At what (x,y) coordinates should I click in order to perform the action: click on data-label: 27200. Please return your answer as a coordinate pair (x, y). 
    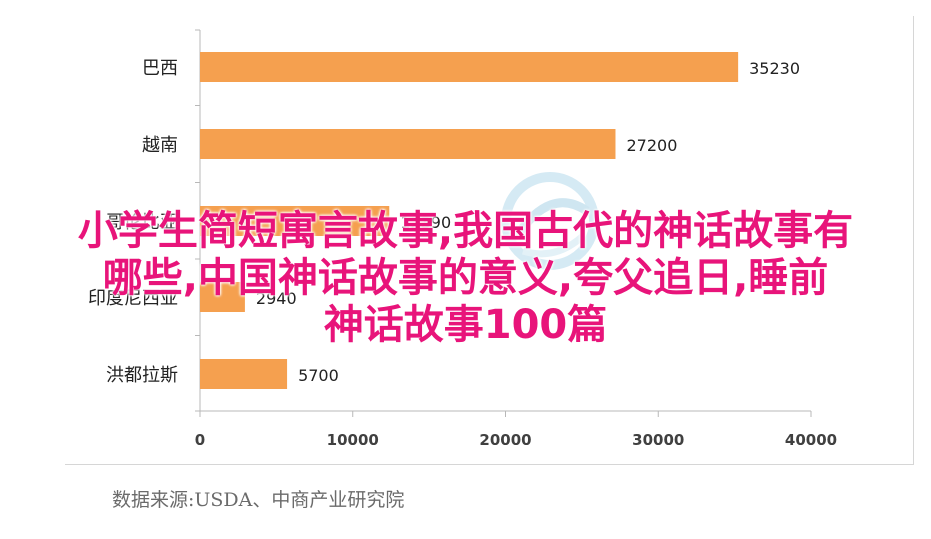
    Looking at the image, I should click on (651, 145).